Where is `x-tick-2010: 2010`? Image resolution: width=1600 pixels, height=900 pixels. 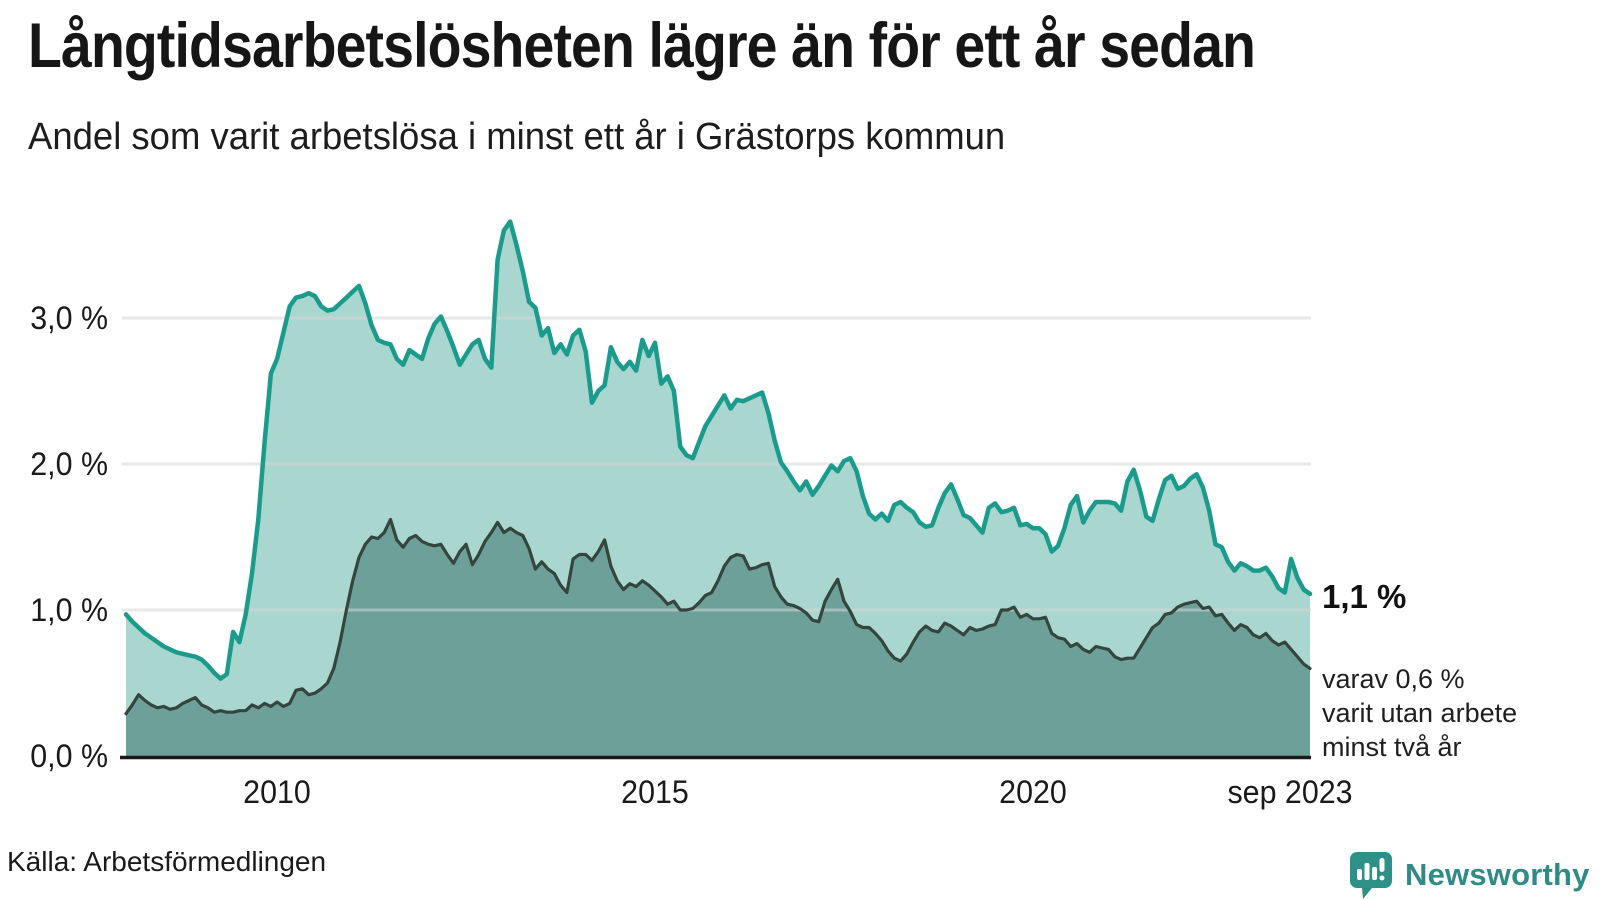
x-tick-2010: 2010 is located at coordinates (277, 792).